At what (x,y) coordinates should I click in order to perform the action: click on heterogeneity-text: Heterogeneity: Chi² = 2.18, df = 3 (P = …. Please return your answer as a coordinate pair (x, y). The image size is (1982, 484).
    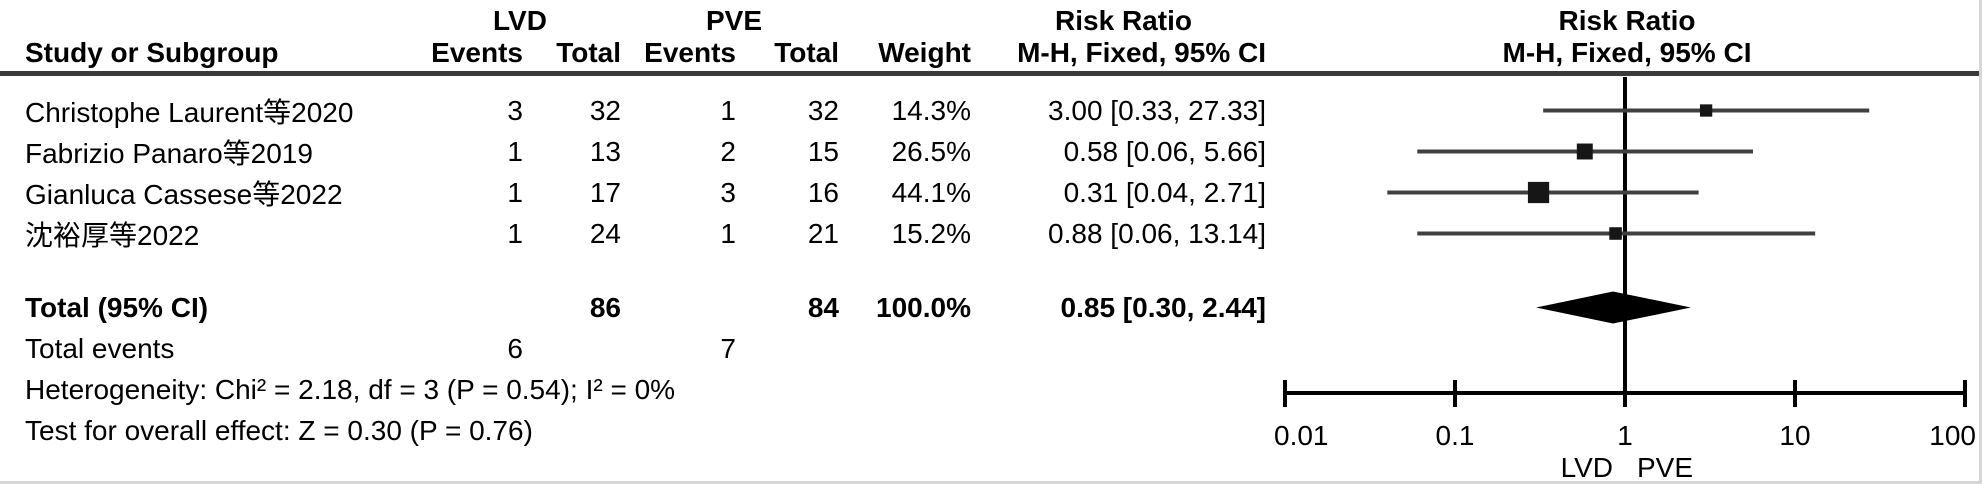
    Looking at the image, I should click on (350, 389).